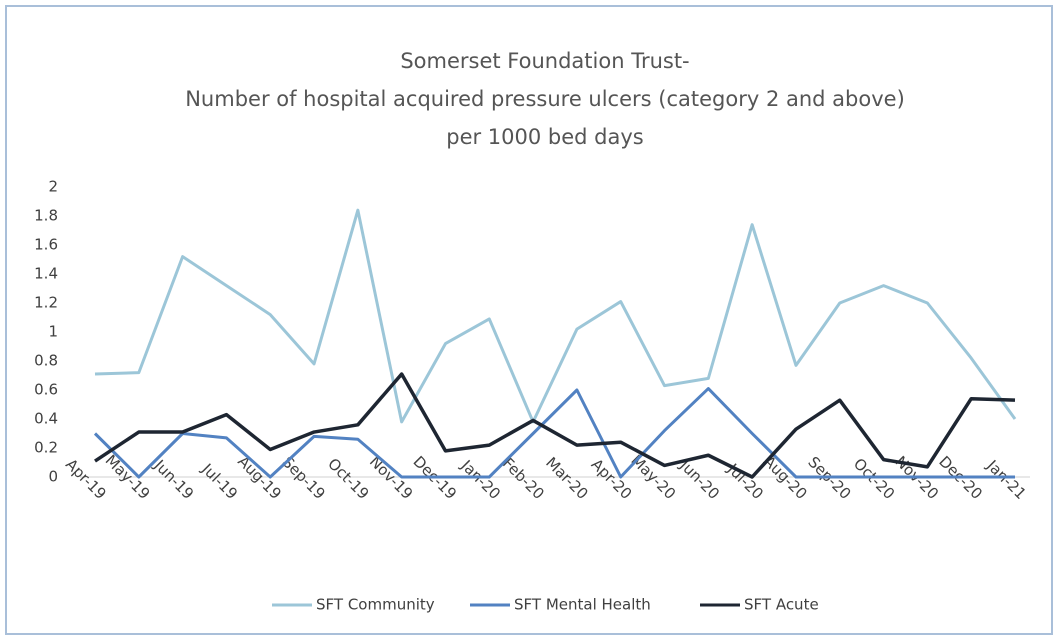 This screenshot has height=644, width=1058. Describe the element at coordinates (545, 137) in the screenshot. I see `chart-title: per 1000 bed days` at that location.